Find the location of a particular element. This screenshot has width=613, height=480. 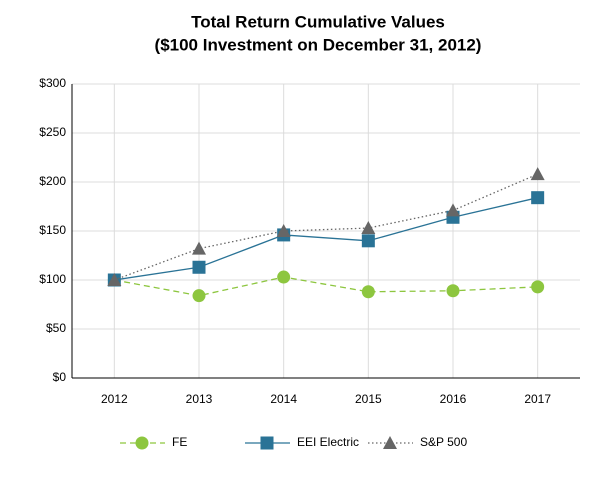

x-tick-label: 2016 is located at coordinates (453, 399).